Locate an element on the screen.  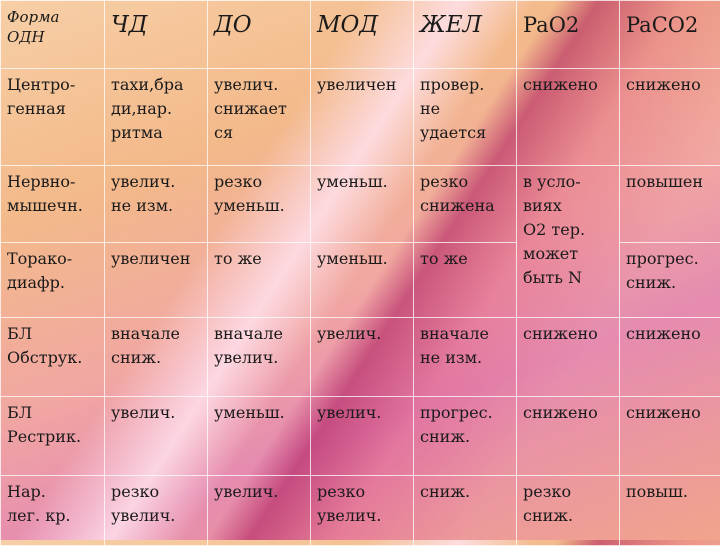
table-cell: вначале не изм. is located at coordinates (465, 357).